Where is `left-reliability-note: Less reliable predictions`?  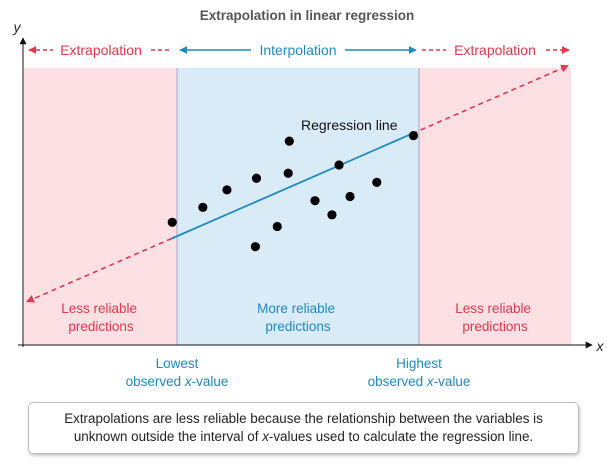
left-reliability-note: Less reliable predictions is located at coordinates (101, 317).